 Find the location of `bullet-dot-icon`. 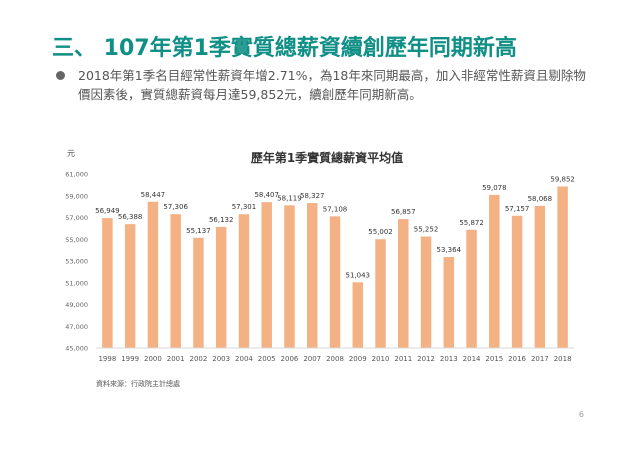

bullet-dot-icon is located at coordinates (60, 75).